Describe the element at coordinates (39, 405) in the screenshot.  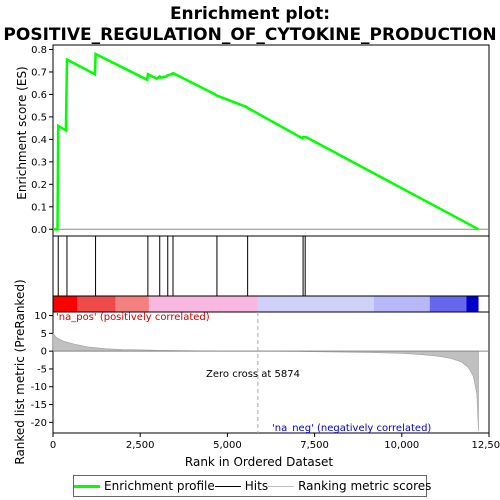
I see `metric-ytick-label: -15` at that location.